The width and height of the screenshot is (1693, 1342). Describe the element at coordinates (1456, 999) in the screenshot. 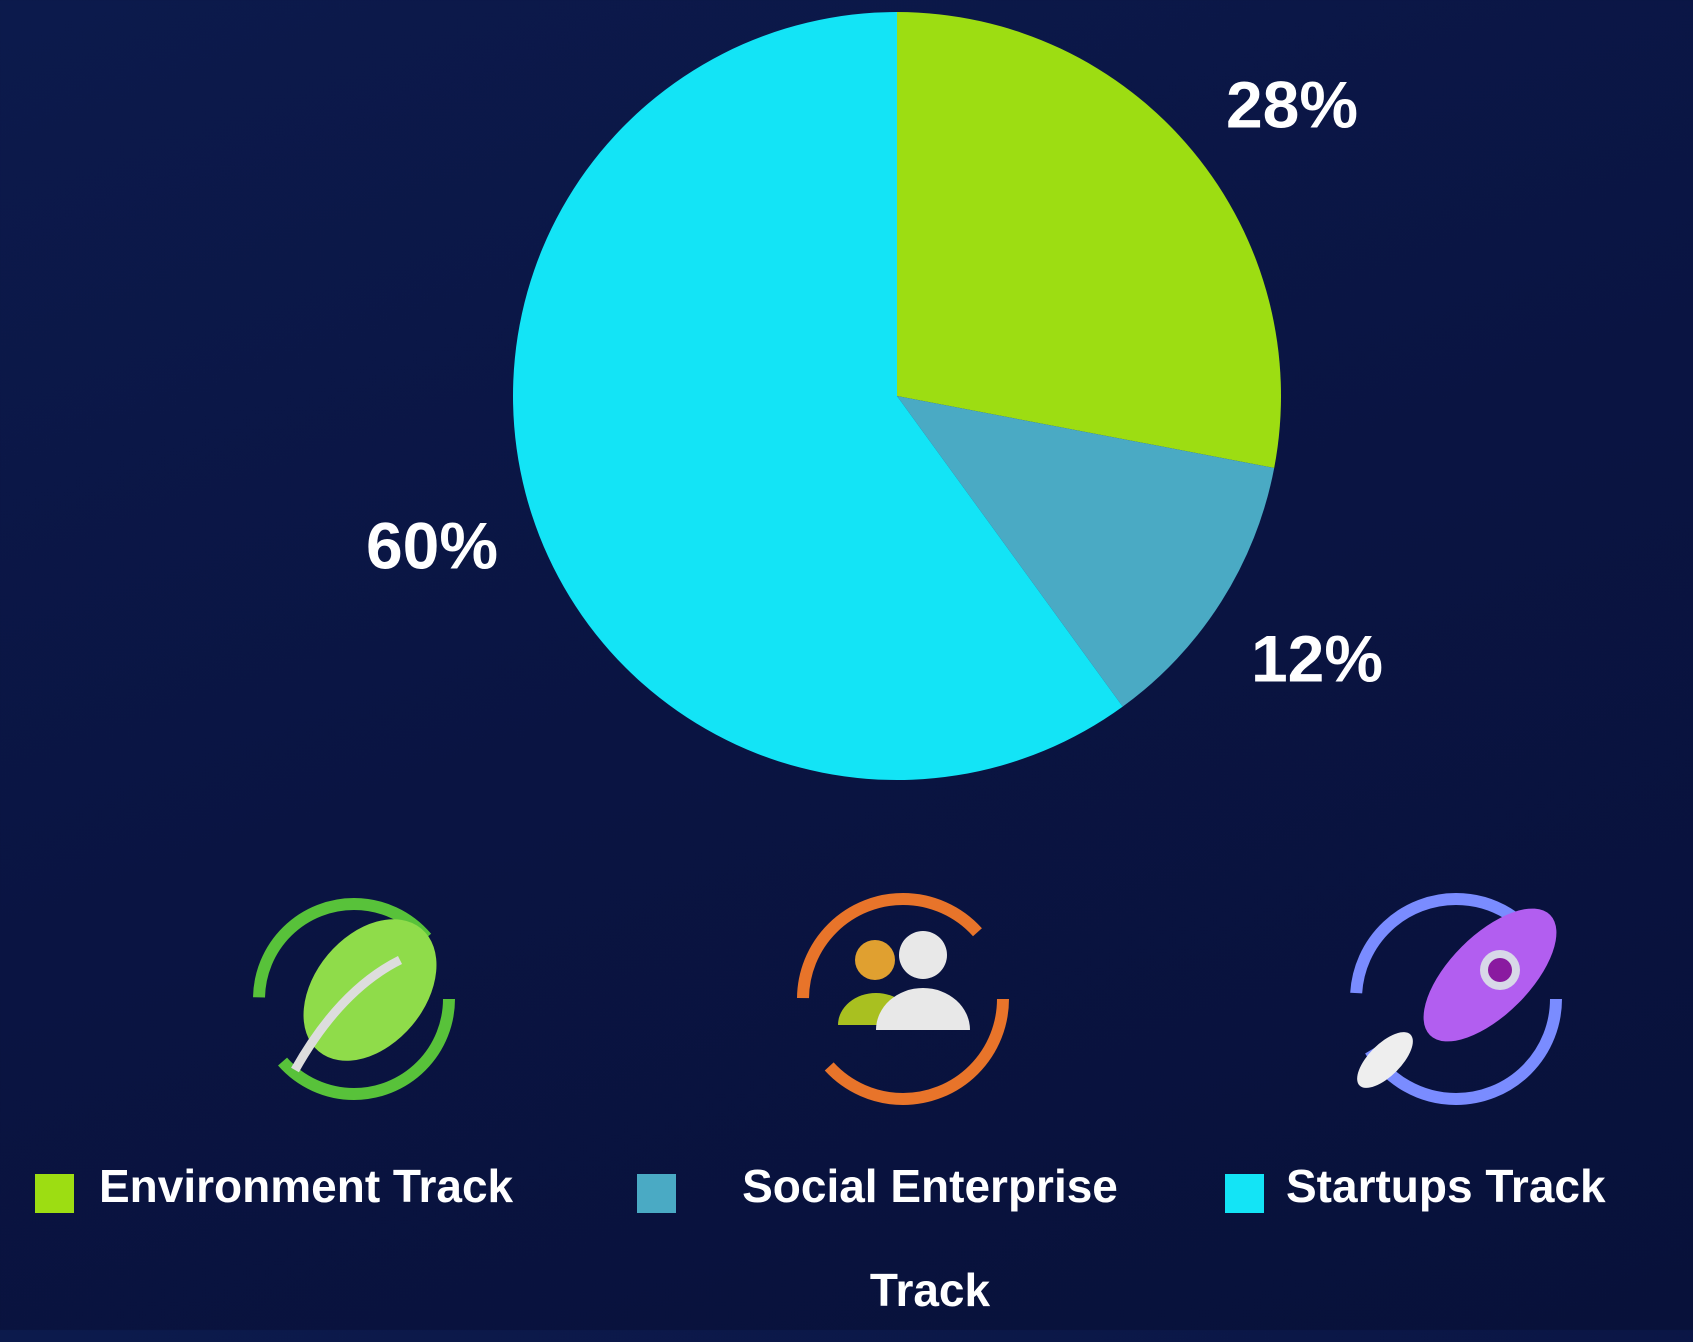

I see `startup-icon` at that location.